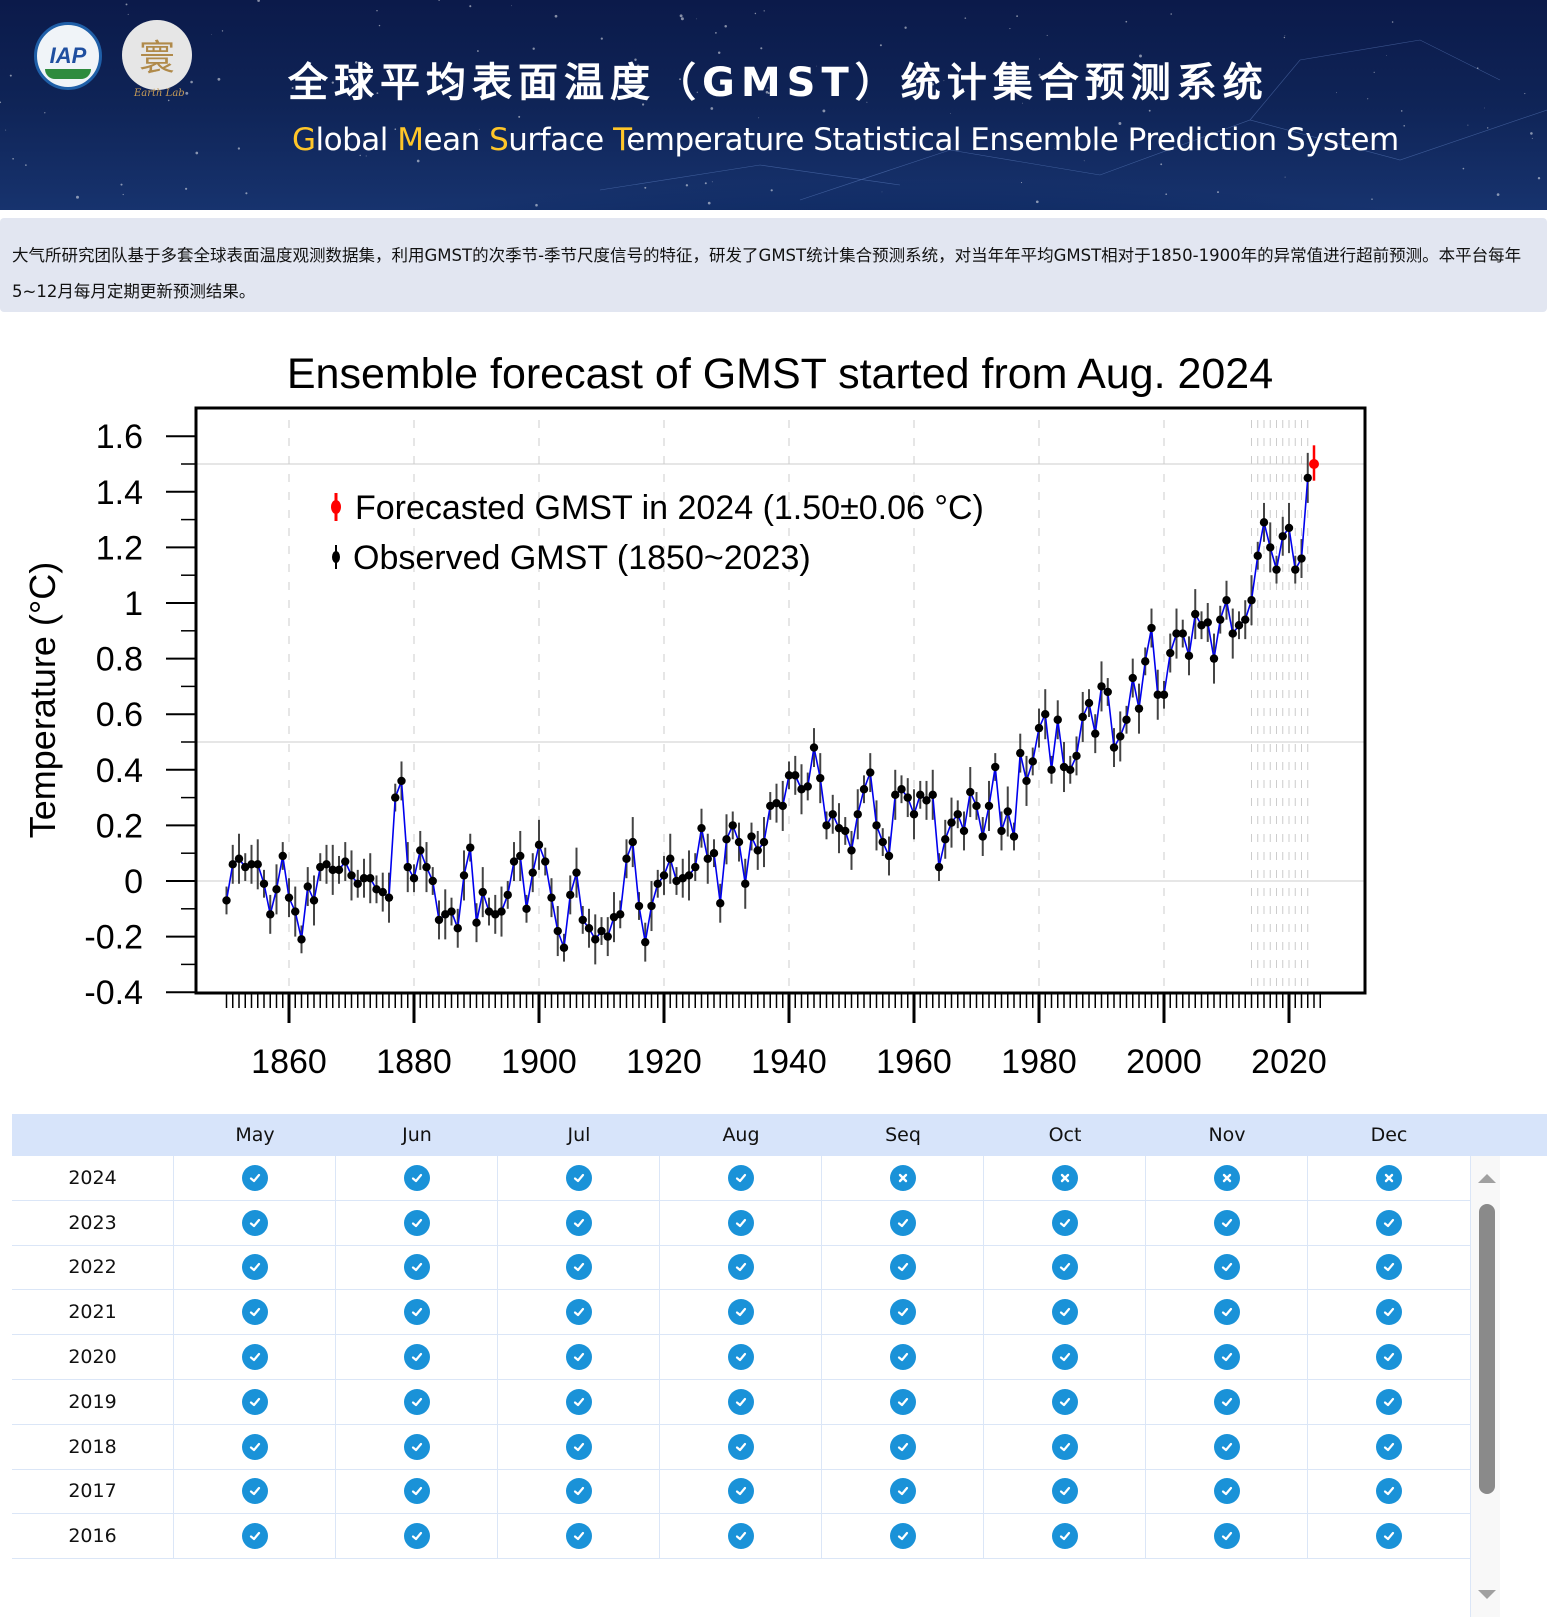  Describe the element at coordinates (1487, 1594) in the screenshot. I see `scroll-down-arrow-icon` at that location.